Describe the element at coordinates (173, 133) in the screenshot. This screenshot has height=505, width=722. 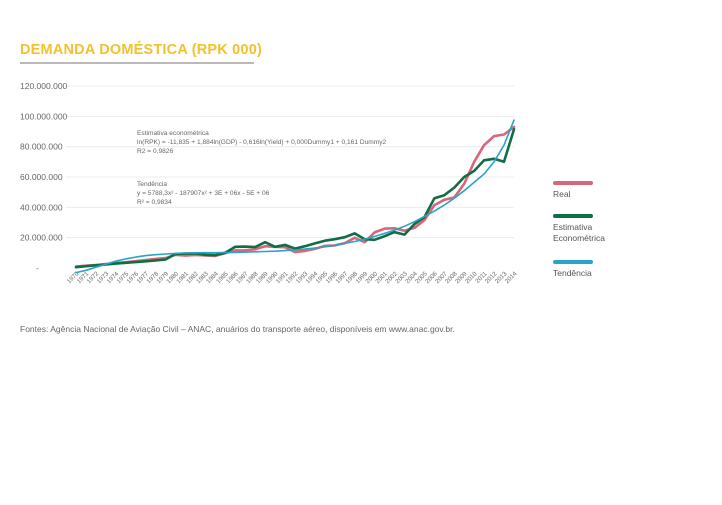
I see `annotation-estimativa-title: Estimativa econométrica` at that location.